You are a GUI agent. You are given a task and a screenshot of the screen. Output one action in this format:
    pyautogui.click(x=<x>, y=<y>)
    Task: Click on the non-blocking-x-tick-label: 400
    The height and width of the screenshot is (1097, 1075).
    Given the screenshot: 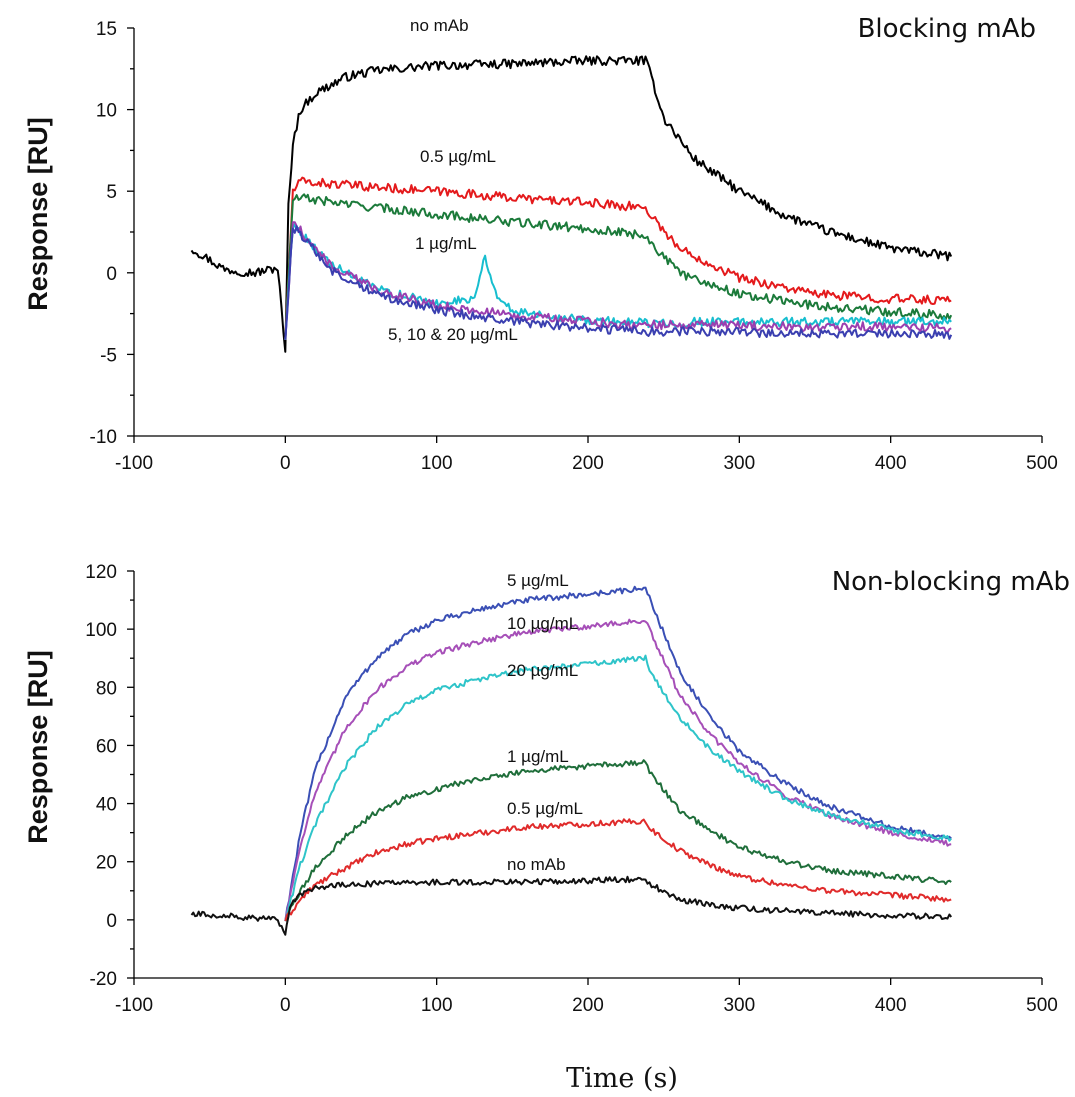 What is the action you would take?
    pyautogui.click(x=891, y=1005)
    